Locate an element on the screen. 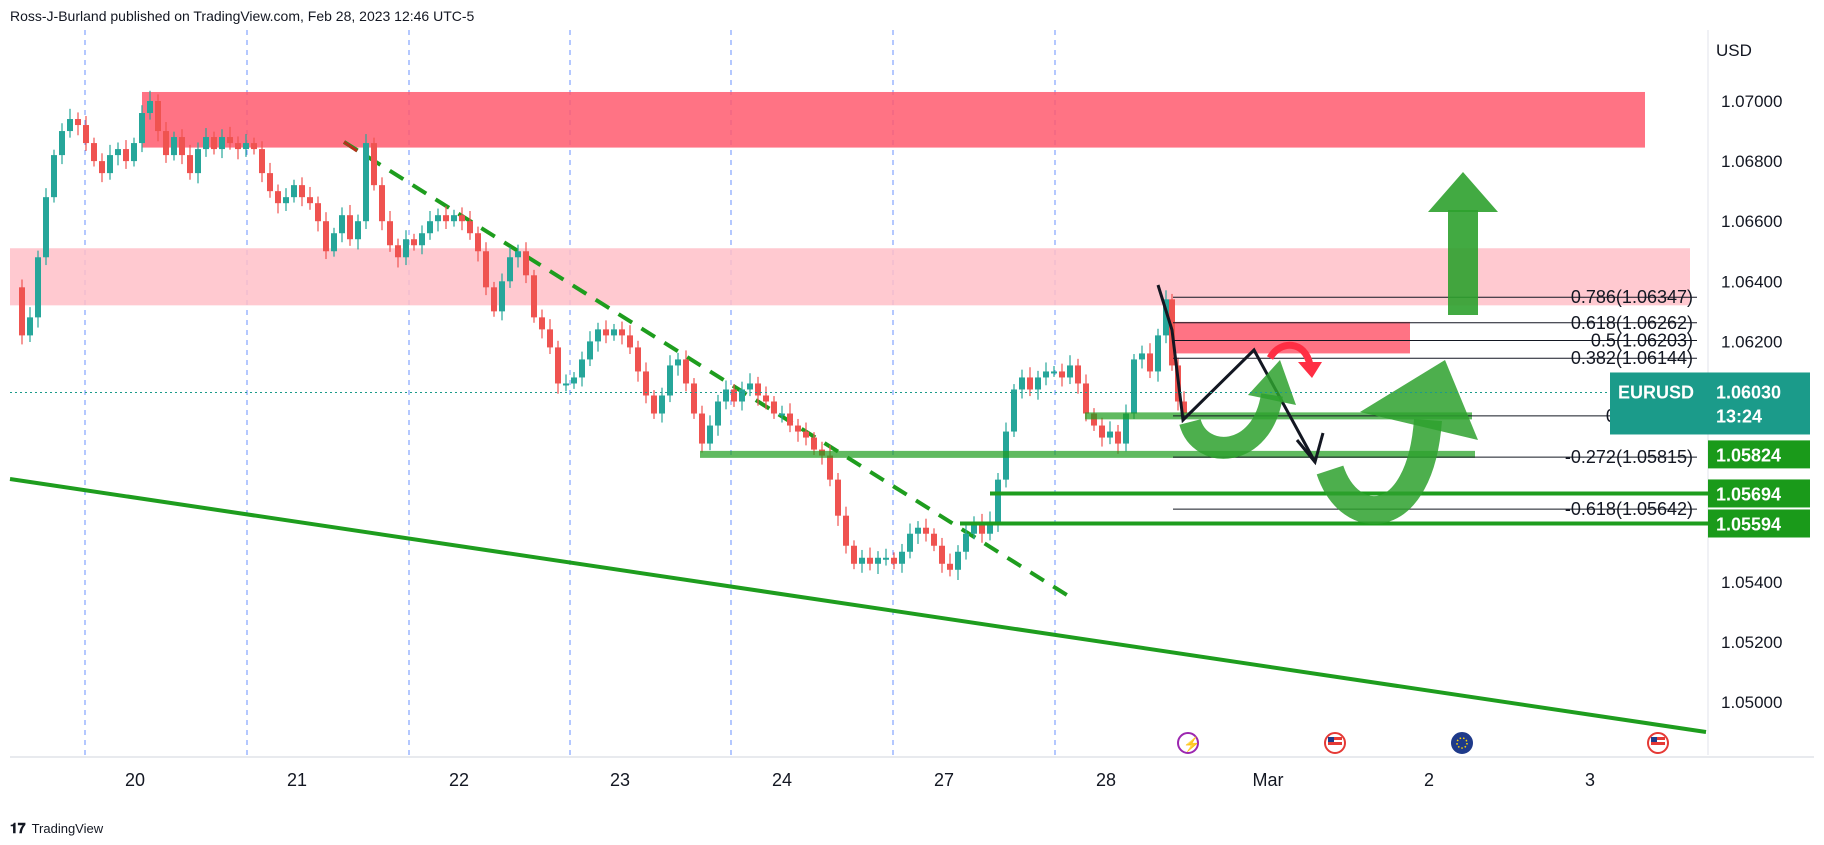 The height and width of the screenshot is (845, 1824). fib-label: 0.382(1.06144) is located at coordinates (1632, 358).